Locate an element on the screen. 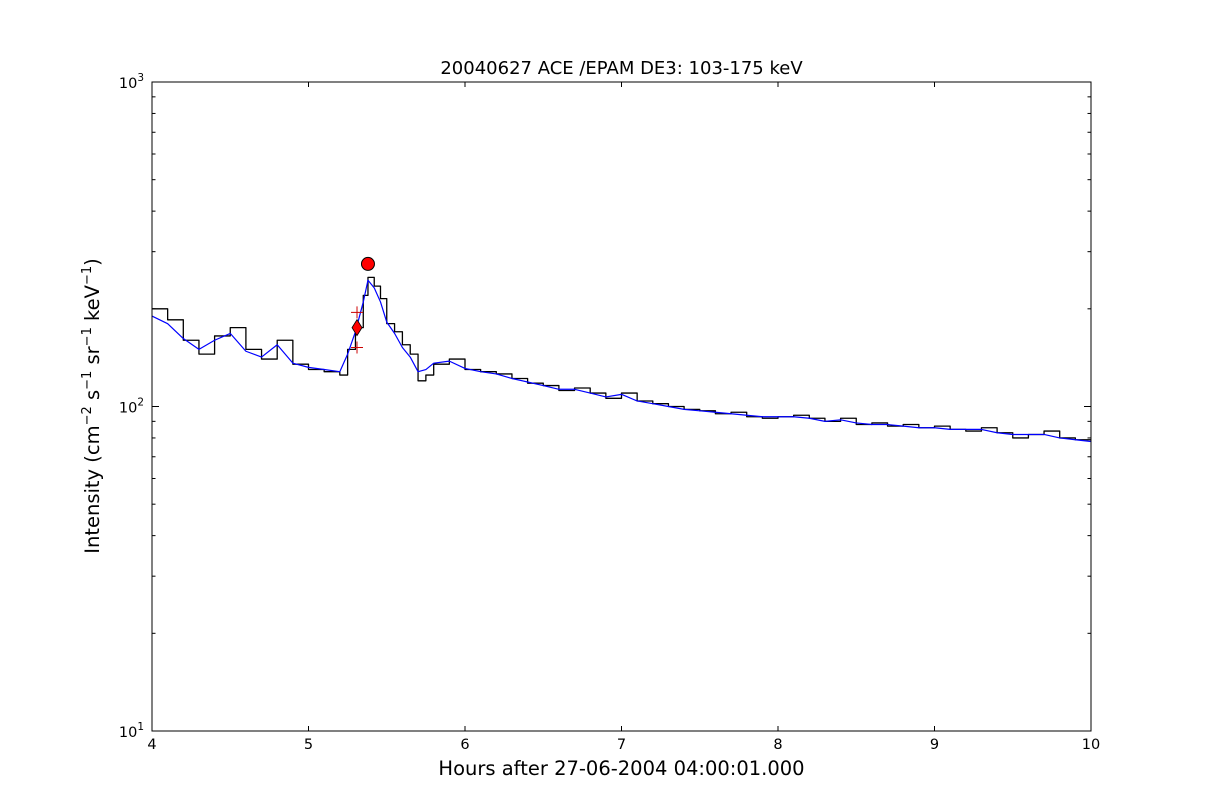 This screenshot has width=1212, height=812. x-tick-label: 7 is located at coordinates (621, 745).